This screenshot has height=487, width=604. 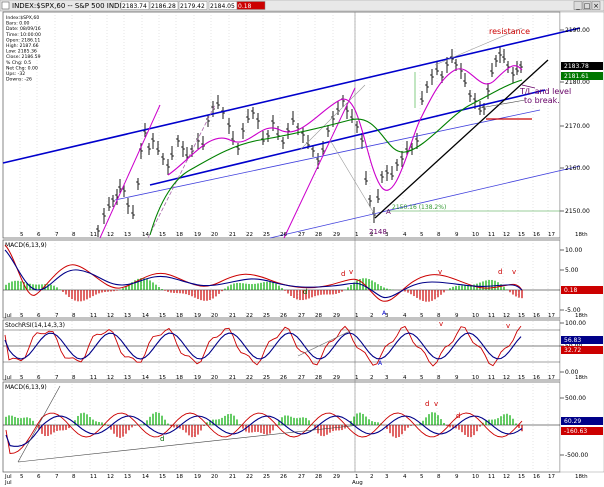 What do you see at coordinates (508, 326) in the screenshot?
I see `stoch-v-label: v` at bounding box center [508, 326].